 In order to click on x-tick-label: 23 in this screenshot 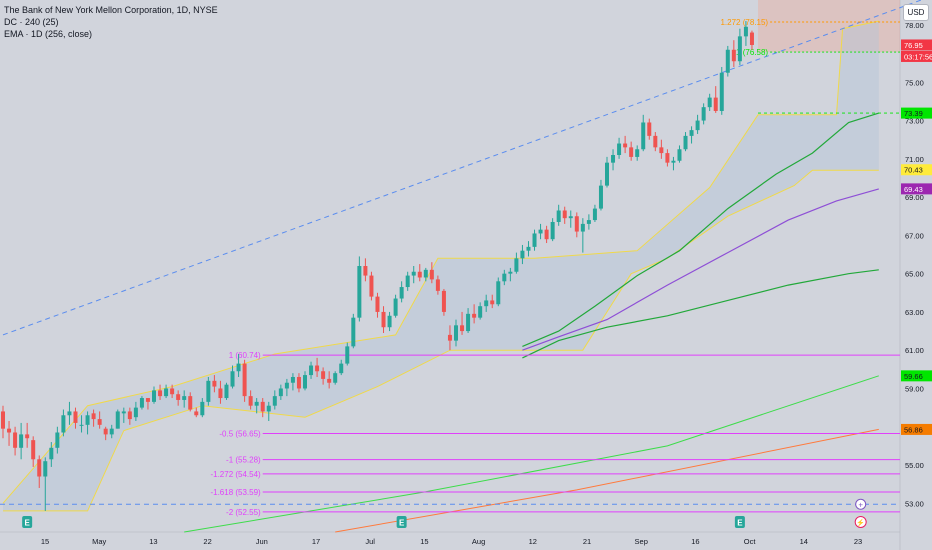, I will do `click(858, 541)`.